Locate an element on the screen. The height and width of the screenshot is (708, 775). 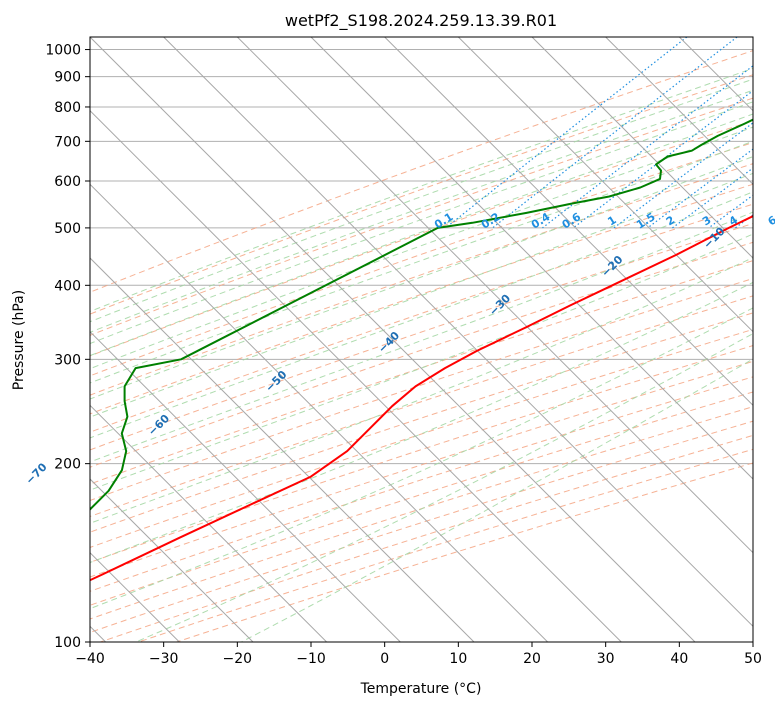
chart-title: wetPf2_S198.2024.259.13.39.R01 is located at coordinates (421, 21).